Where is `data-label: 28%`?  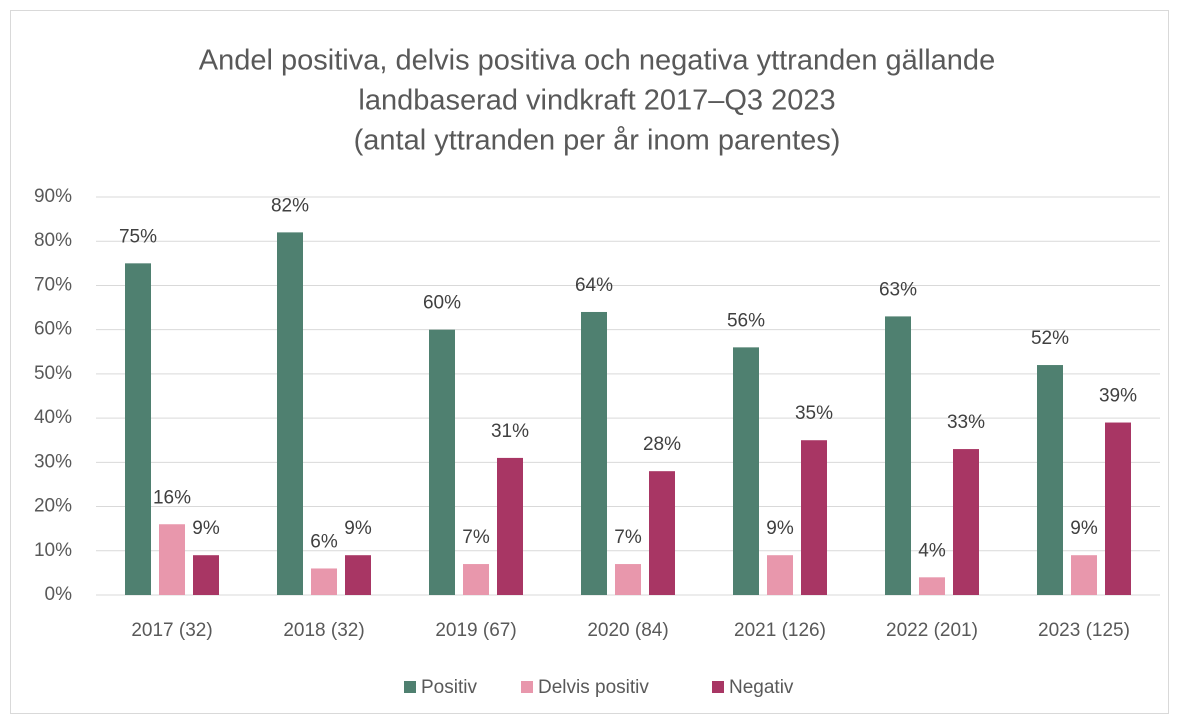 data-label: 28% is located at coordinates (662, 444).